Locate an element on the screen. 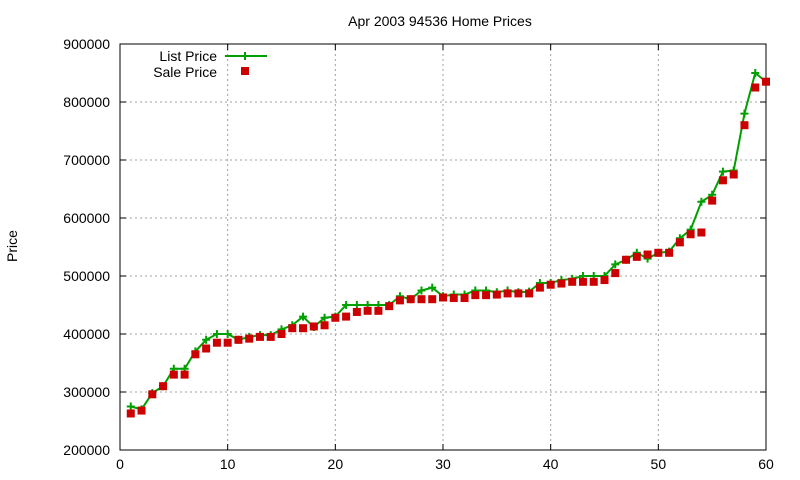 This screenshot has height=480, width=800. y-tick-label: 900000 is located at coordinates (86, 44).